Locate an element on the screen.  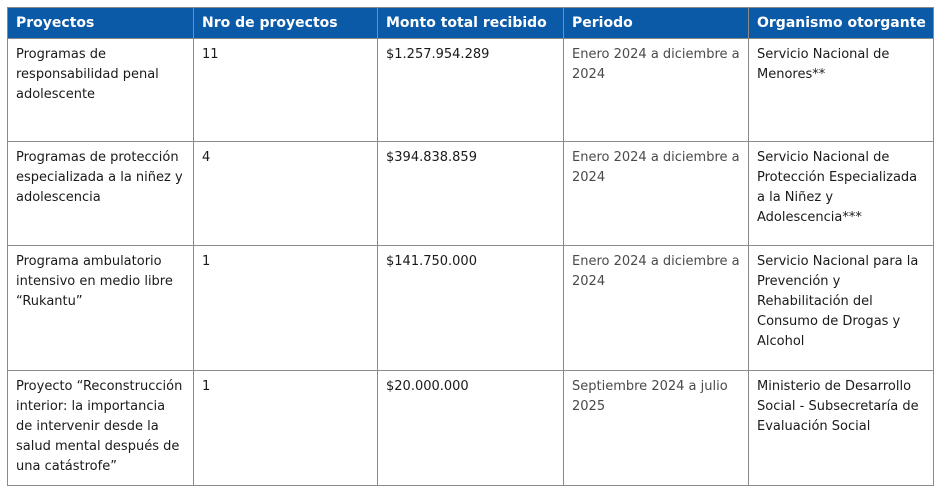
header-periodo: Periodo is located at coordinates (656, 23).